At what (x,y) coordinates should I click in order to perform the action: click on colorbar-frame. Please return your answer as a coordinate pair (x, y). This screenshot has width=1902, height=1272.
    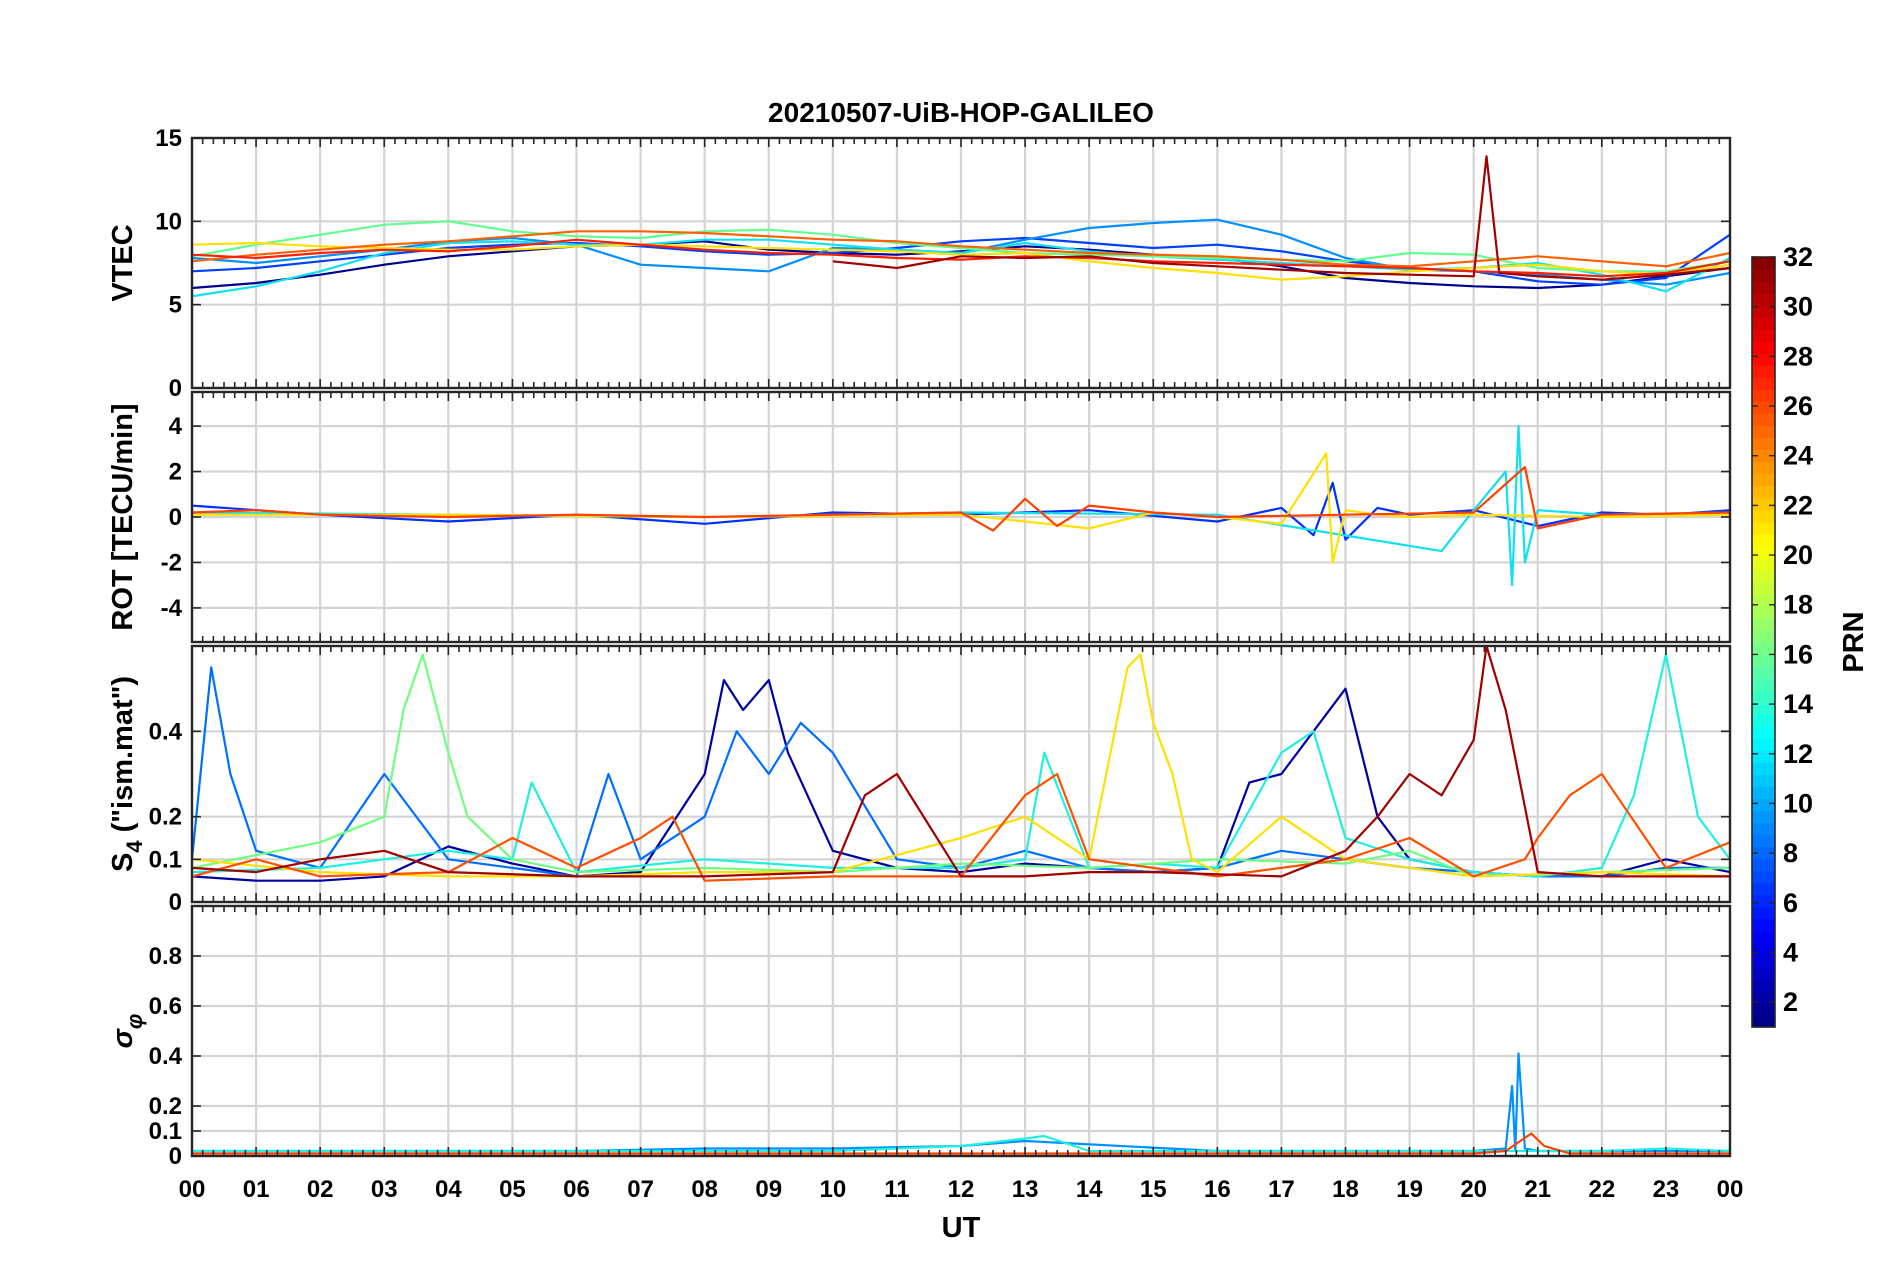
    Looking at the image, I should click on (1763, 642).